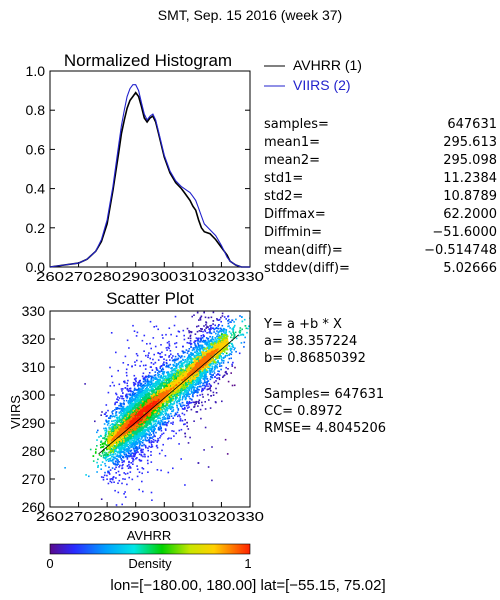 The width and height of the screenshot is (500, 600). Describe the element at coordinates (283, 196) in the screenshot. I see `stat-key: std2=` at that location.